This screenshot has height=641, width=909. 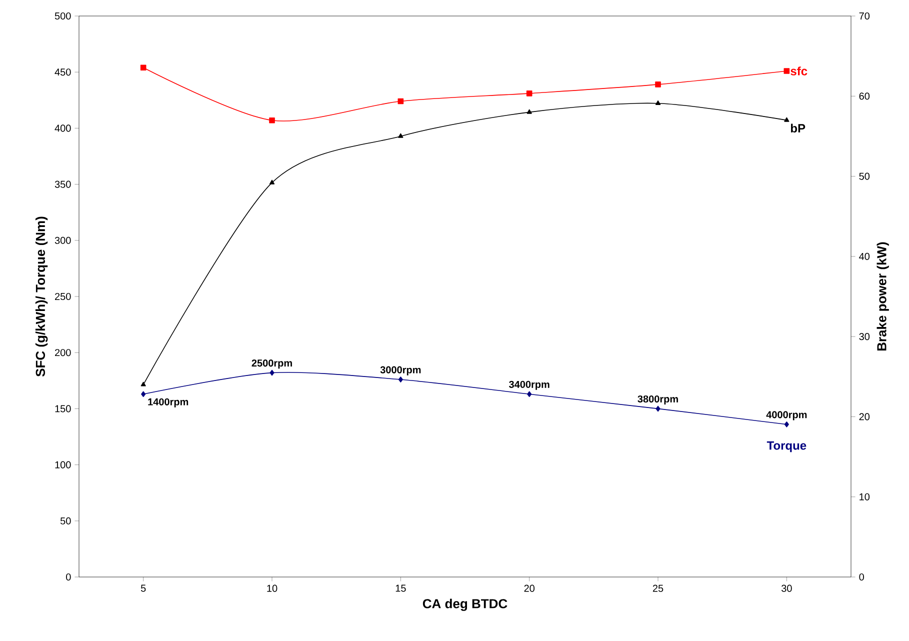 I want to click on series-label: bP, so click(x=798, y=128).